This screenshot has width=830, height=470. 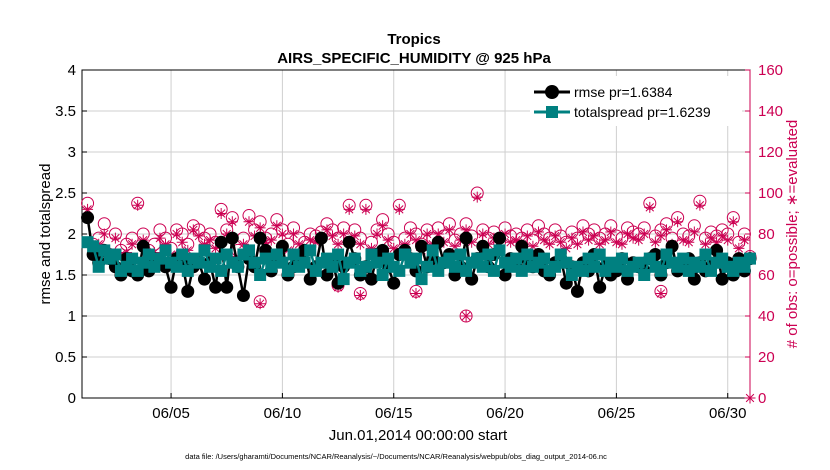 What do you see at coordinates (72, 234) in the screenshot?
I see `y-left-tick-label: 2` at bounding box center [72, 234].